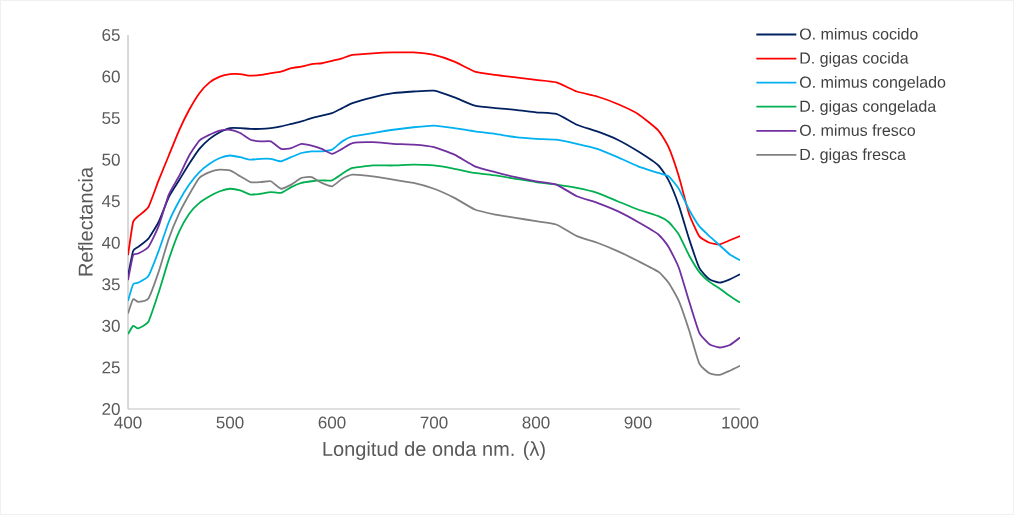 This screenshot has height=515, width=1014. Describe the element at coordinates (868, 108) in the screenshot. I see `legend-label: D. gigas congelada` at that location.